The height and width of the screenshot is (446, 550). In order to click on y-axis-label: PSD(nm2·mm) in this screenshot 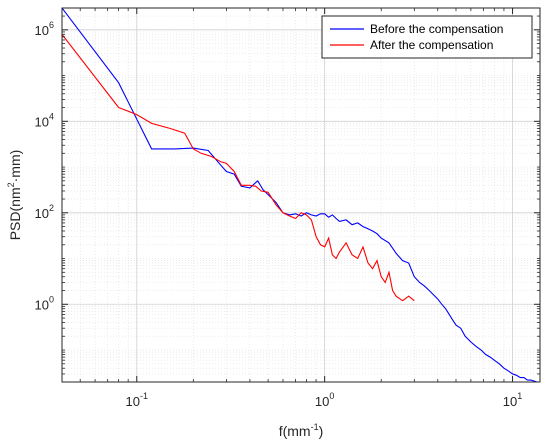, I will do `click(14, 195)`.